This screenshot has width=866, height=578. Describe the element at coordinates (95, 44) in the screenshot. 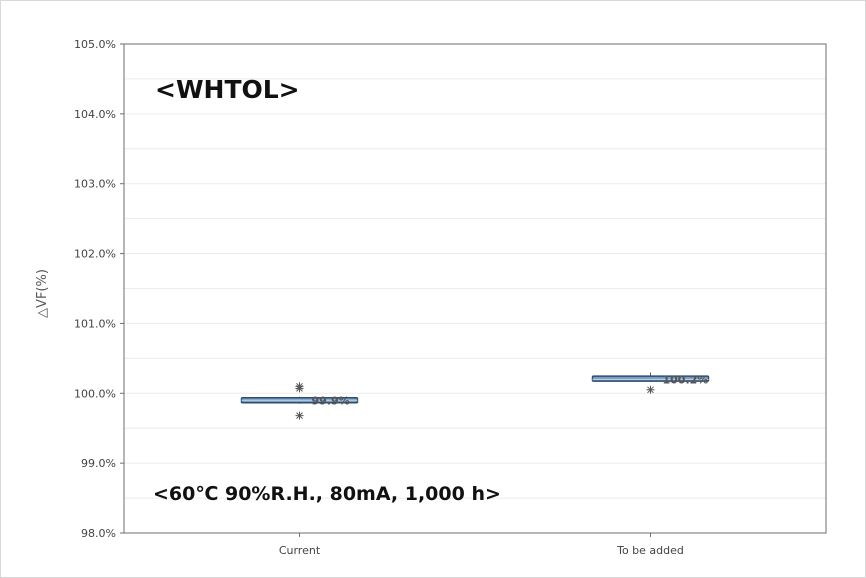

I see `y-tick-label: 105.0%` at that location.